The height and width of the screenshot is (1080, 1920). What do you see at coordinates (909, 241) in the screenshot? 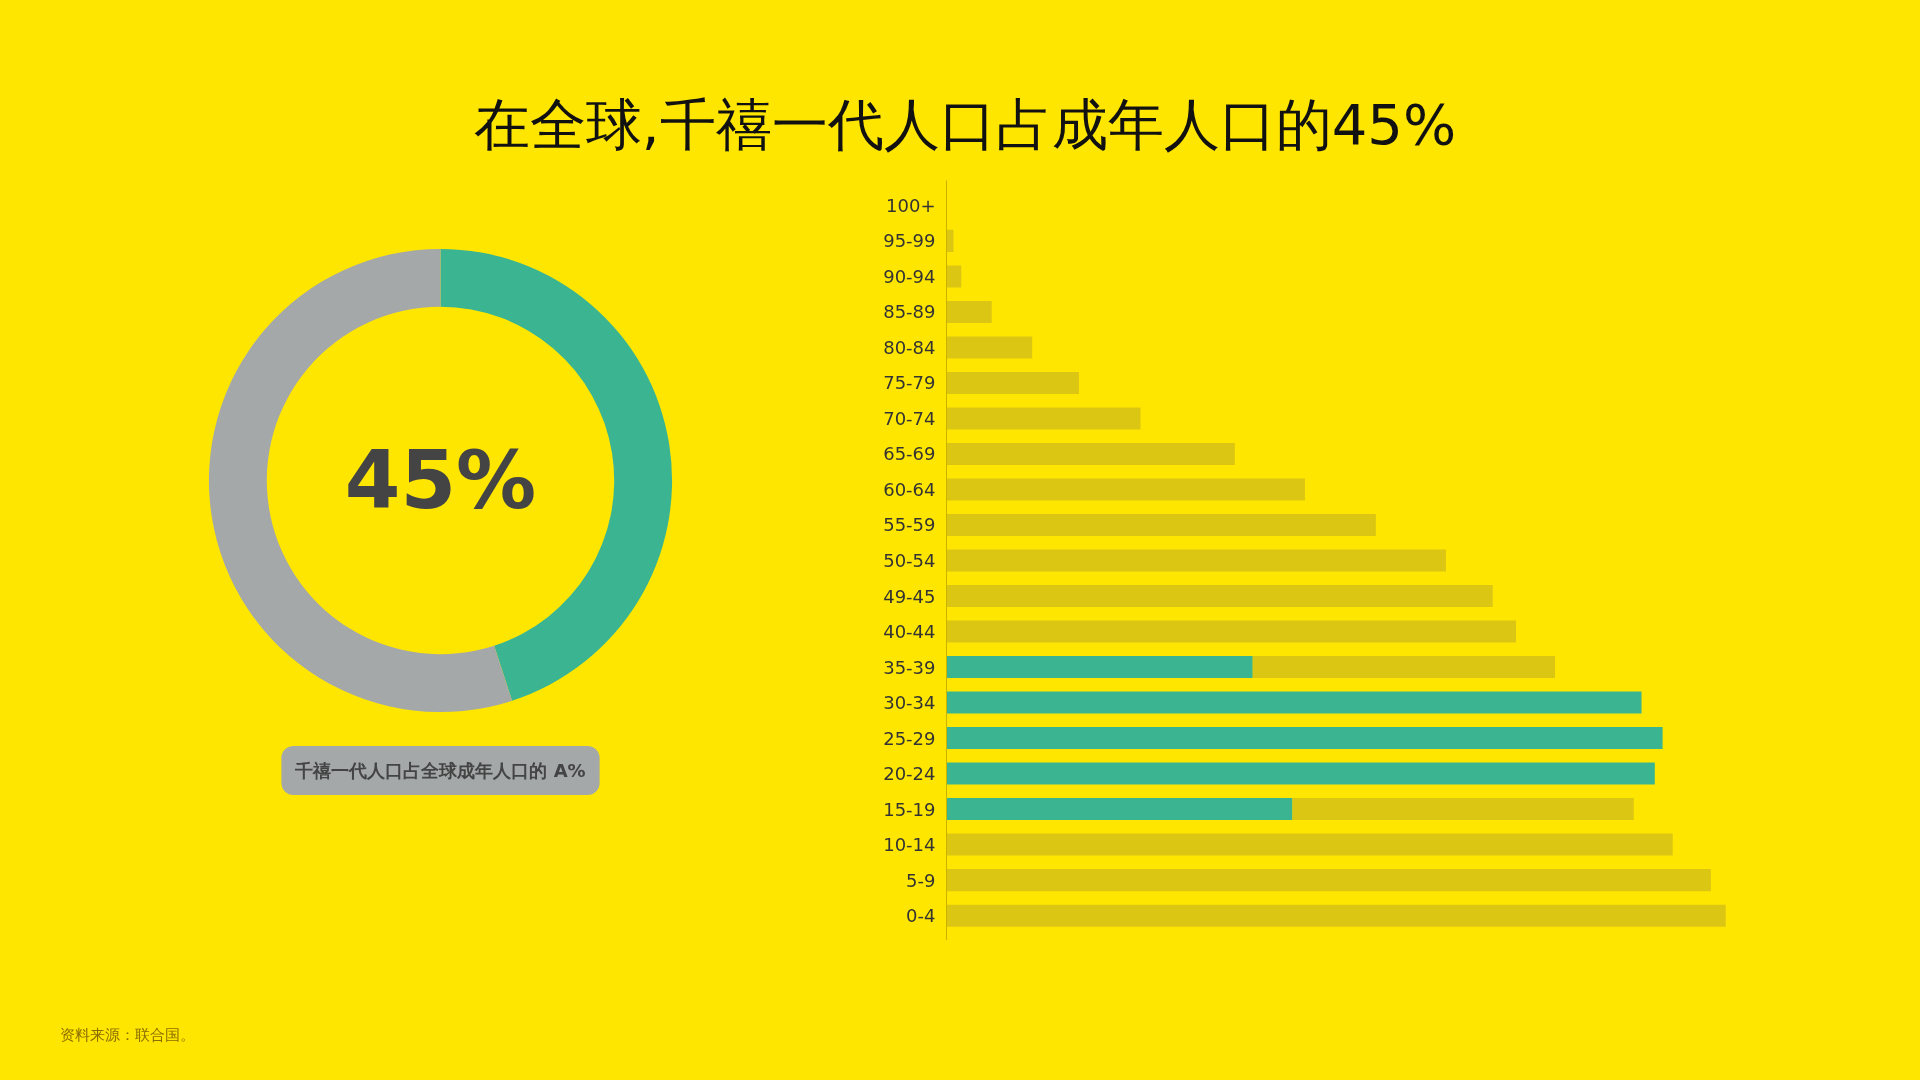
I see `y-tick-label: 95-99` at bounding box center [909, 241].